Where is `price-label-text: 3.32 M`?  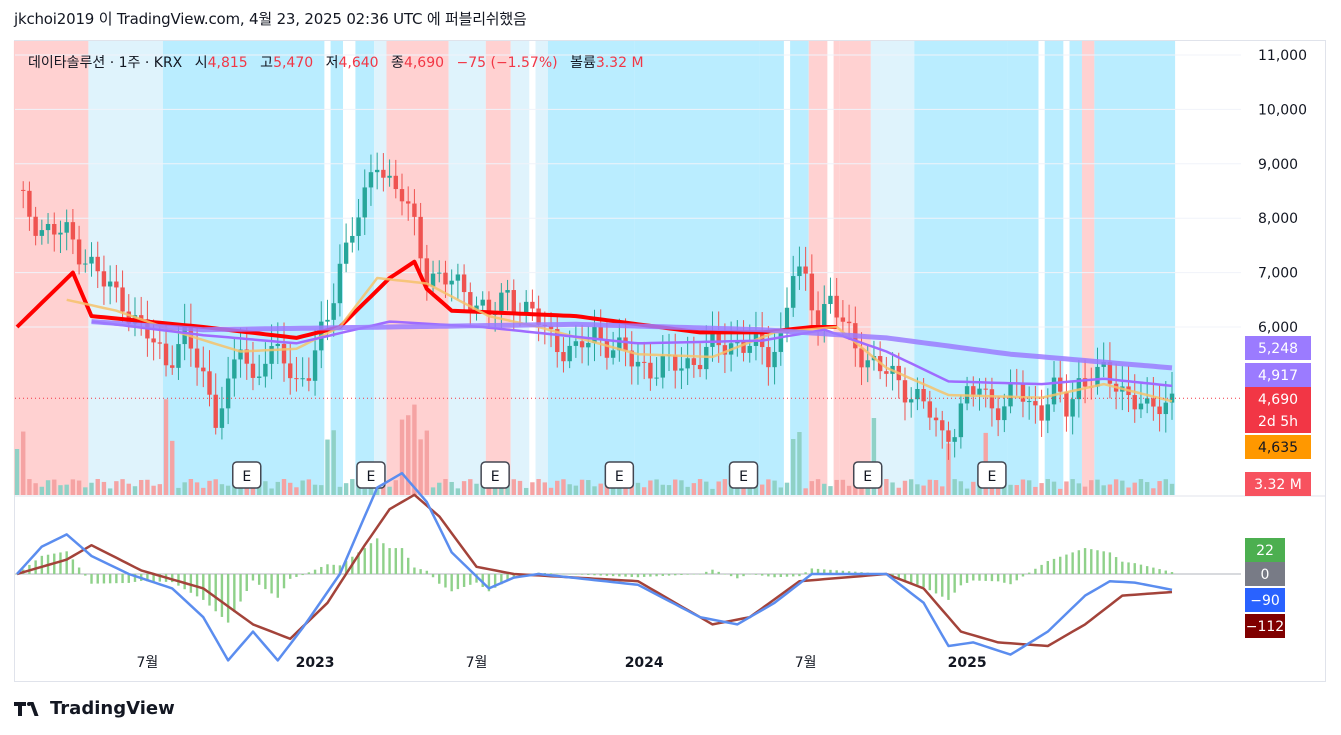
price-label-text: 3.32 M is located at coordinates (1278, 485).